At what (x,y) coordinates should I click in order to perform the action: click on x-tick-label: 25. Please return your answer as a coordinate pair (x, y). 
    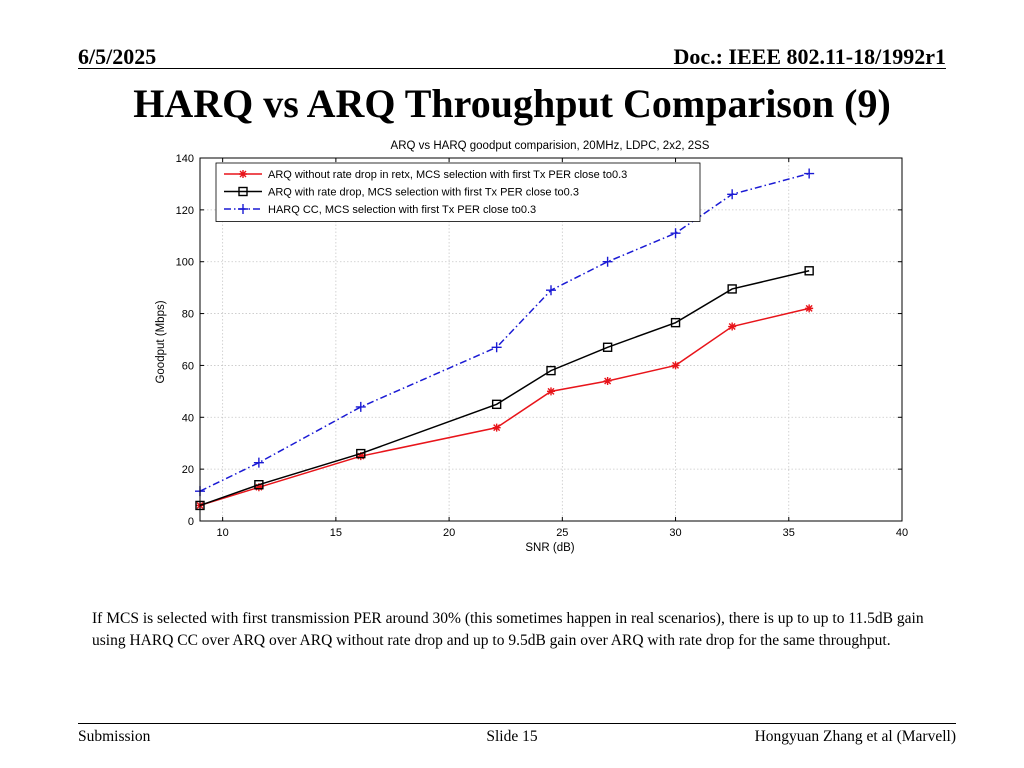
    Looking at the image, I should click on (562, 533).